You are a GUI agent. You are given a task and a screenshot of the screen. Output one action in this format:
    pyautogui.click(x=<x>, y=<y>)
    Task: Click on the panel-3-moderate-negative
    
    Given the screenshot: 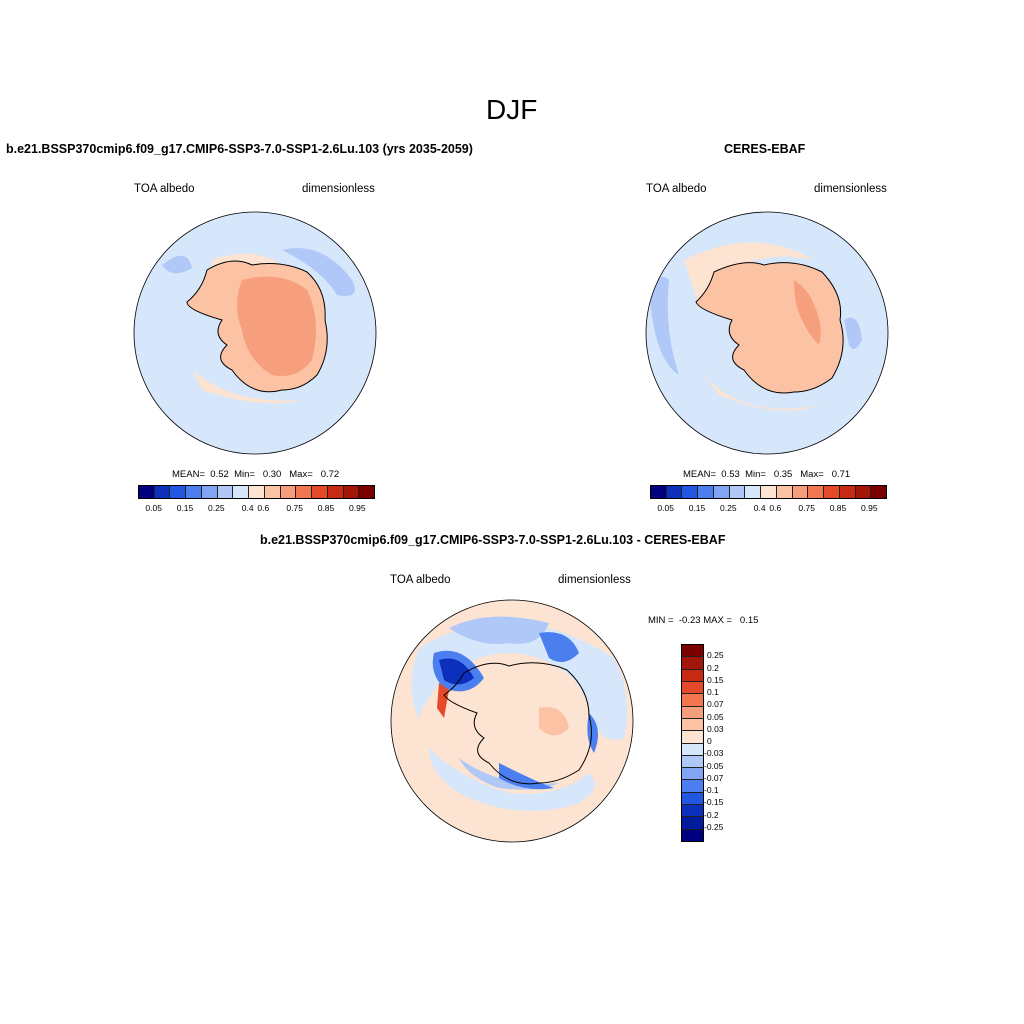 What is the action you would take?
    pyautogui.click(x=504, y=703)
    